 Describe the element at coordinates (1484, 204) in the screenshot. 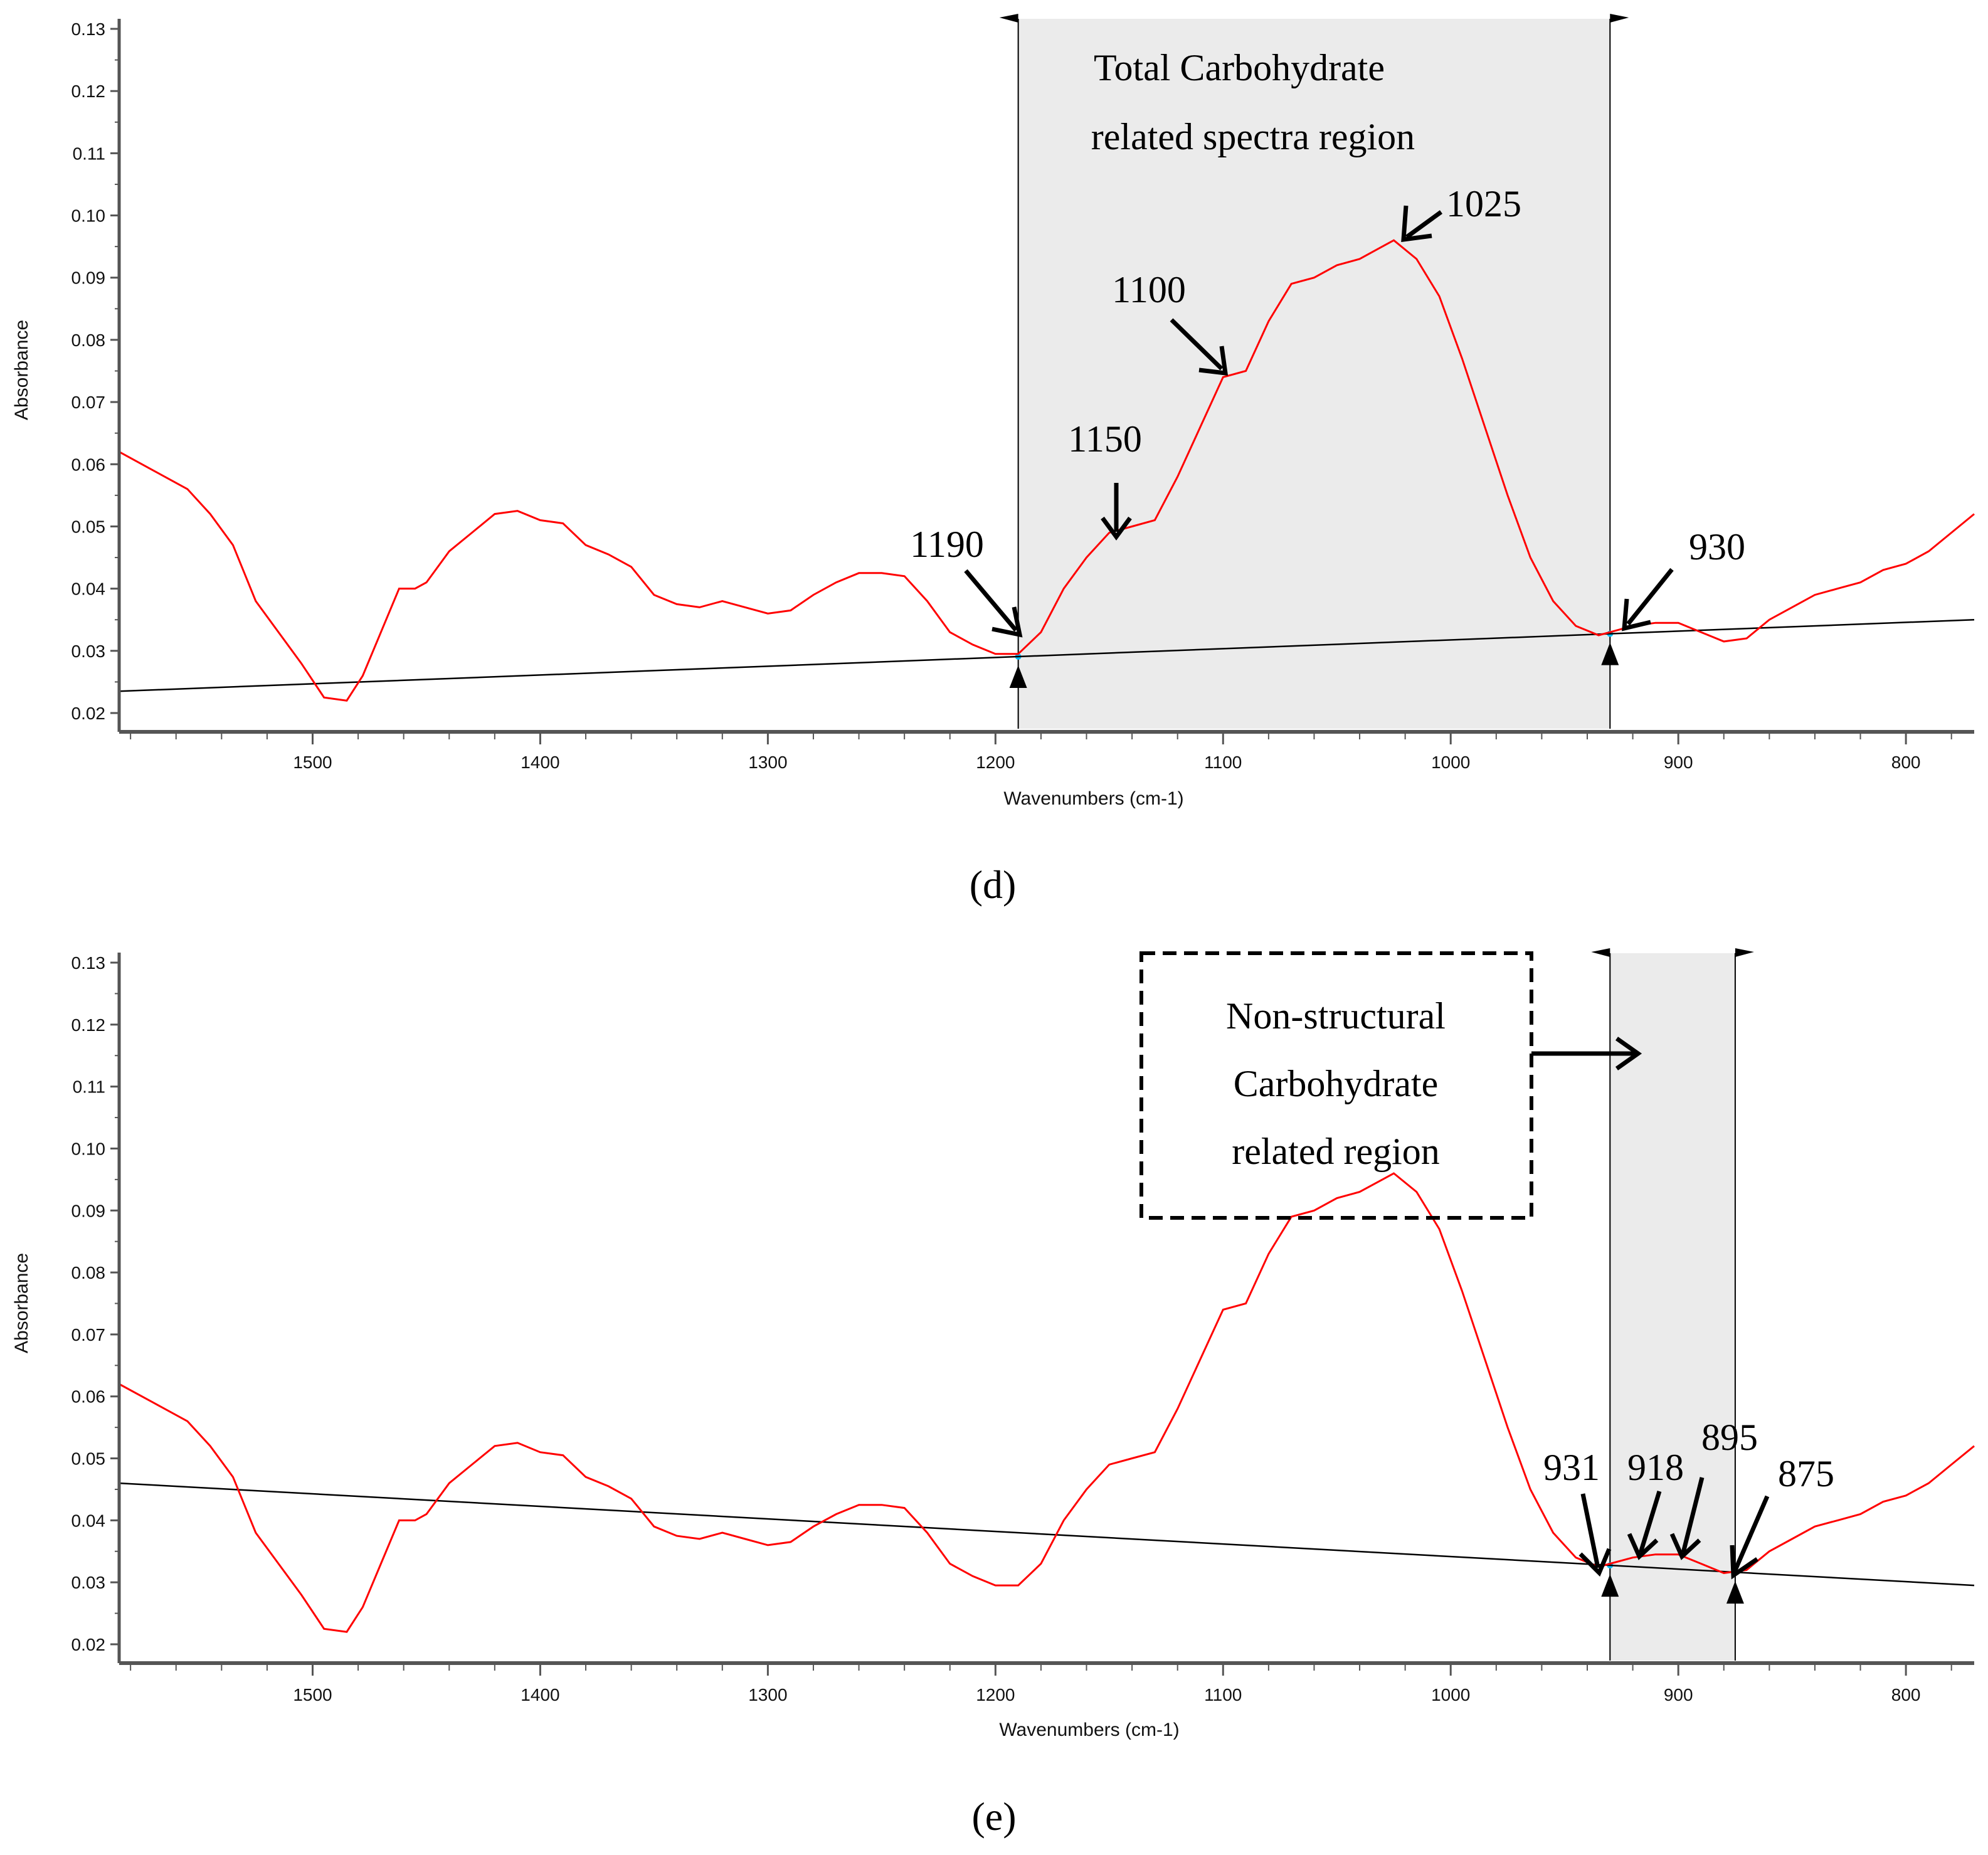

I see `annotation-1025: 1025` at that location.